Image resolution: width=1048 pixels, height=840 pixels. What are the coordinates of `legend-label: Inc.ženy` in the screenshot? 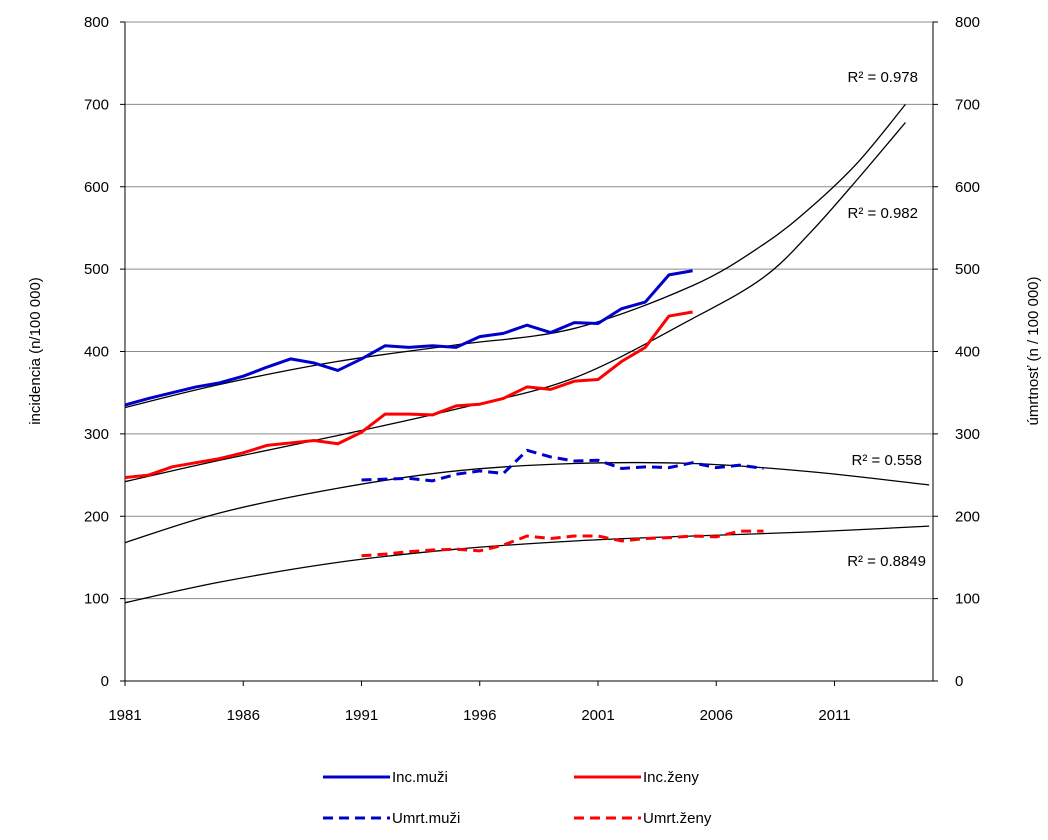 It's located at (671, 777).